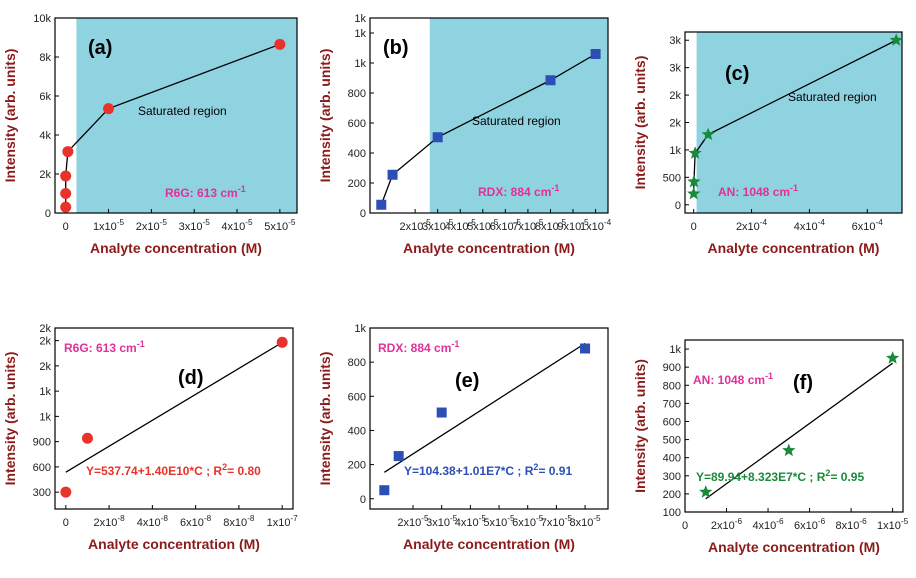 Image resolution: width=916 pixels, height=578 pixels. I want to click on chart-b-ytick-label: 0, so click(363, 214).